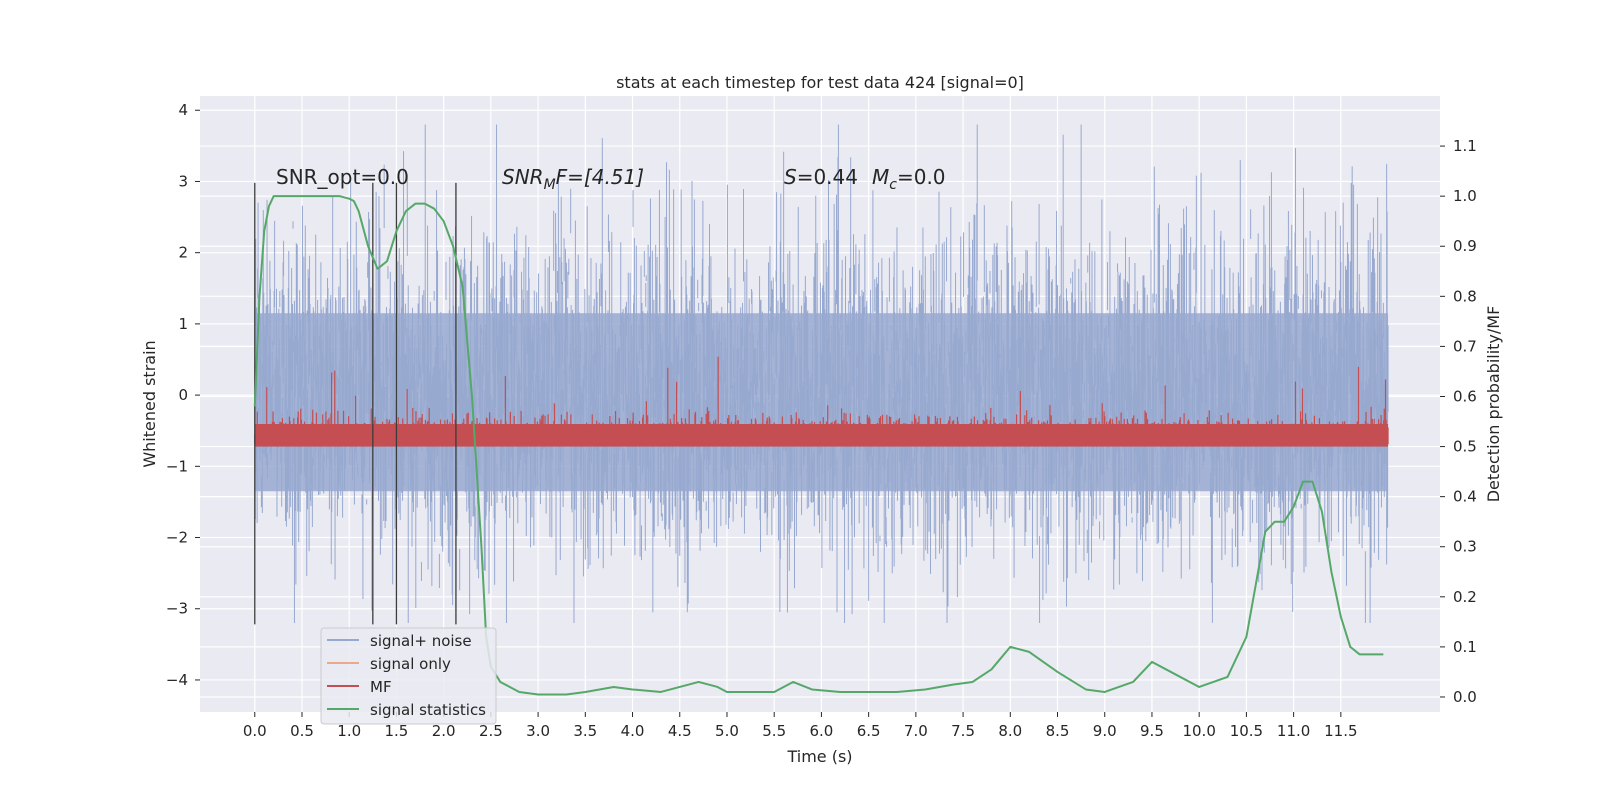  I want to click on annotation-snr-mf-subscript: M, so click(550, 185).